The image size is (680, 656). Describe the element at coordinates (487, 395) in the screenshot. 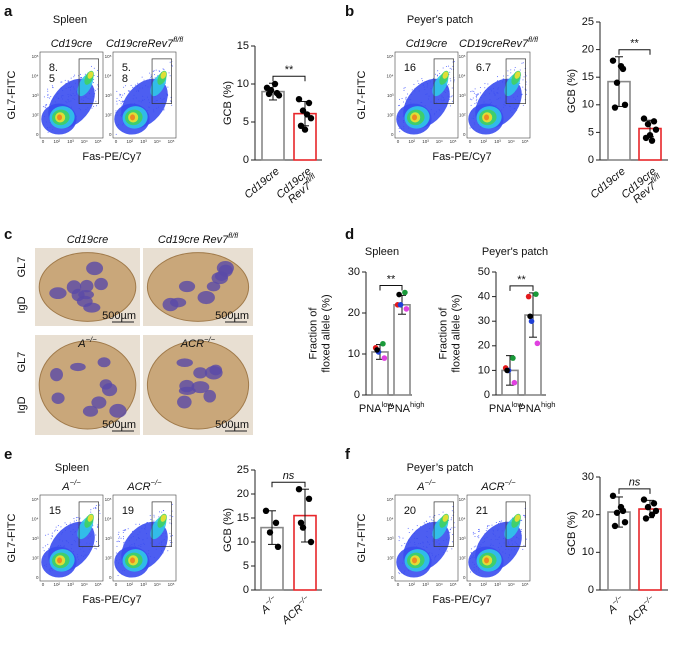

I see `y-tick-label: 0` at that location.